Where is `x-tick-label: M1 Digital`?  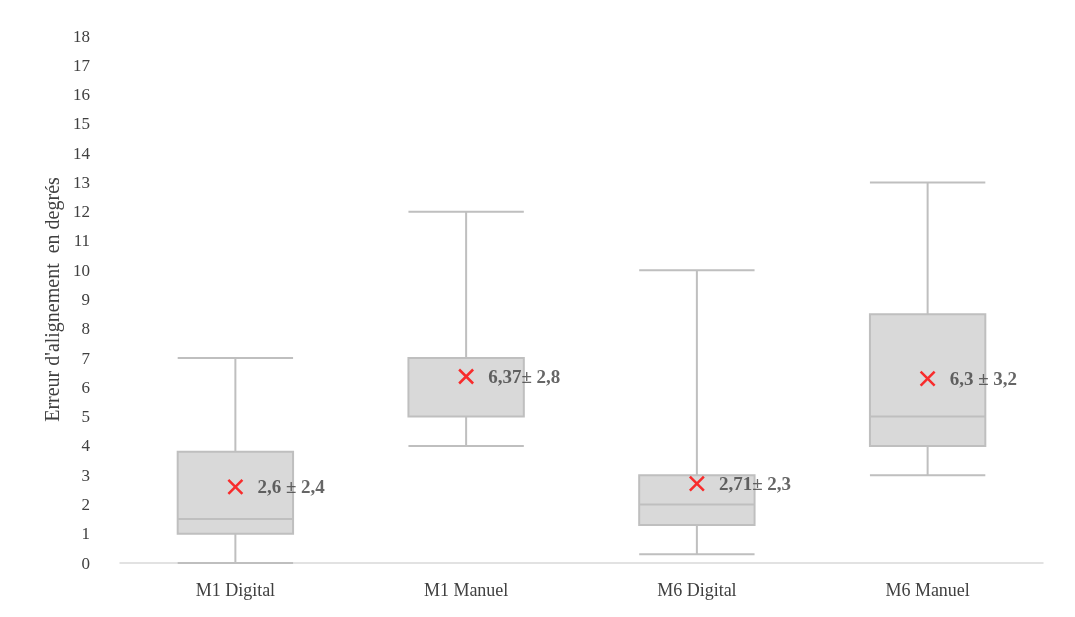
x-tick-label: M1 Digital is located at coordinates (235, 590).